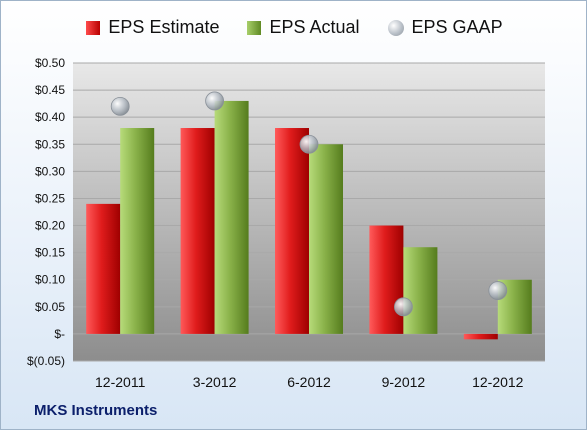  I want to click on y-tick-label: $0.50, so click(50, 63).